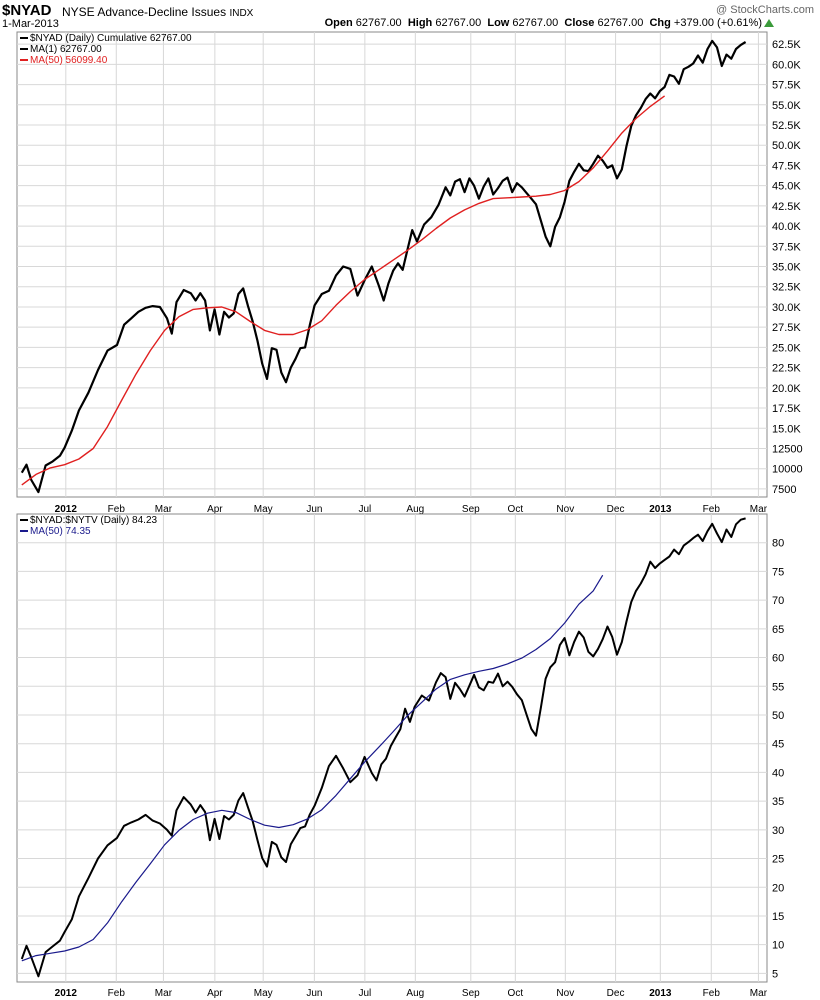  What do you see at coordinates (786, 126) in the screenshot?
I see `y-tick-label: 52.5K` at bounding box center [786, 126].